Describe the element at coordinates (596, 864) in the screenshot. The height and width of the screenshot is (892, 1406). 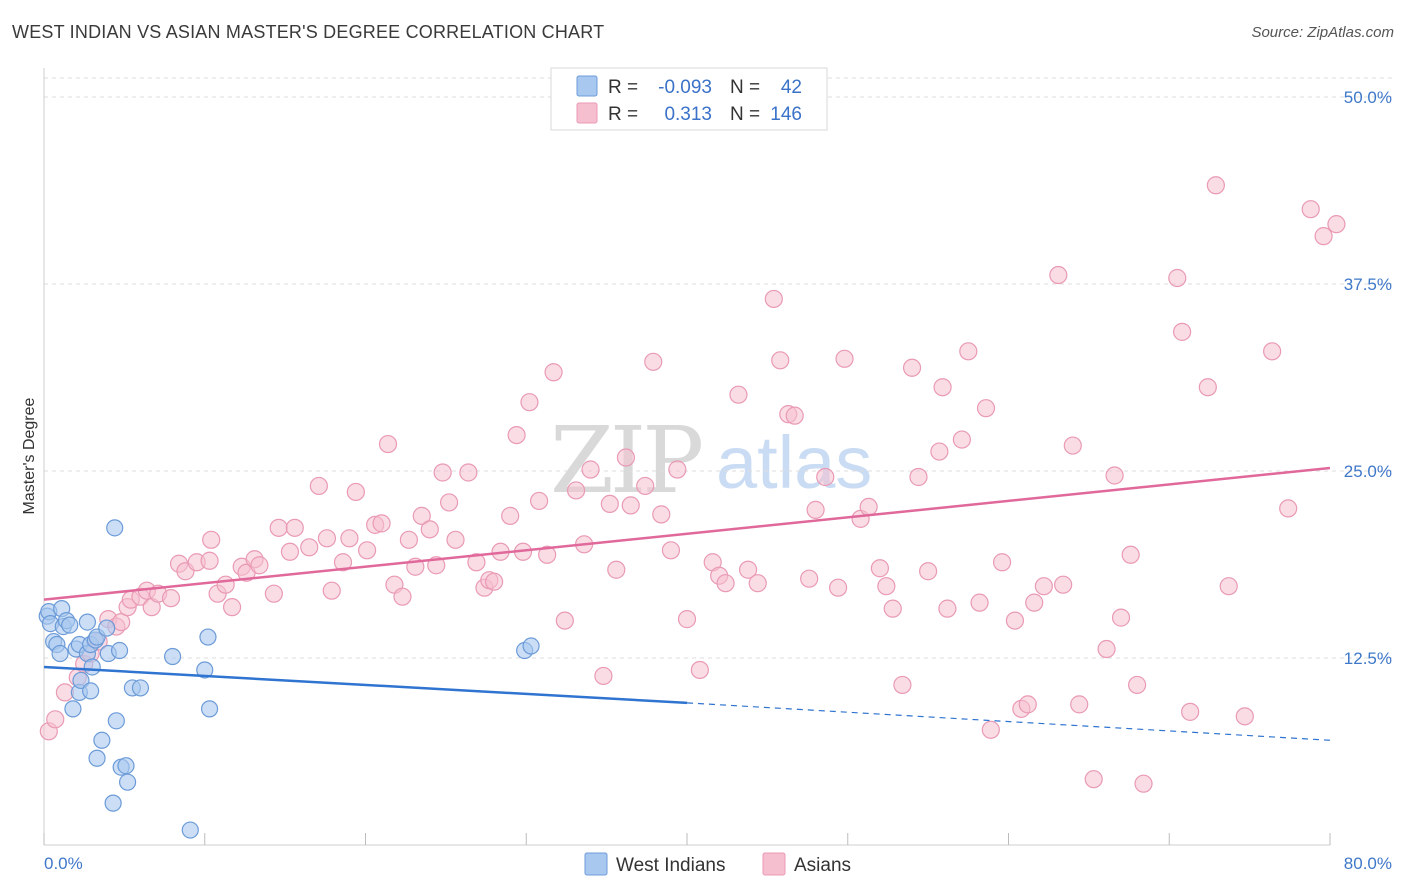
I see `legend-bottom-swatch-blue` at that location.